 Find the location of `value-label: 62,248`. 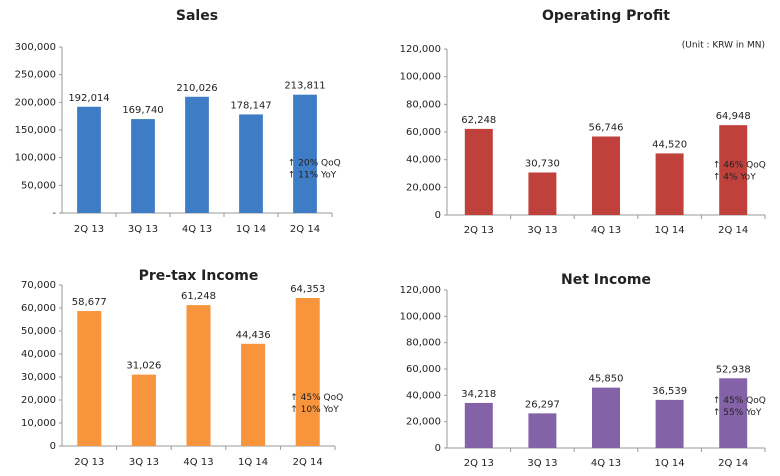

value-label: 62,248 is located at coordinates (478, 120).